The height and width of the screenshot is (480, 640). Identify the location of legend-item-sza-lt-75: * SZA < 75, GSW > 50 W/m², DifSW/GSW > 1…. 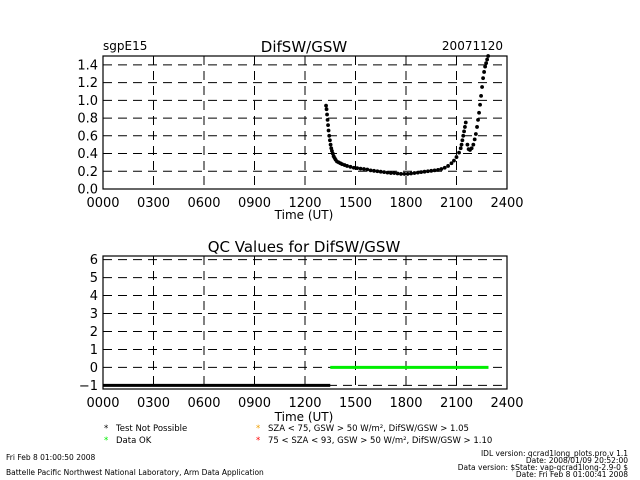
(362, 429).